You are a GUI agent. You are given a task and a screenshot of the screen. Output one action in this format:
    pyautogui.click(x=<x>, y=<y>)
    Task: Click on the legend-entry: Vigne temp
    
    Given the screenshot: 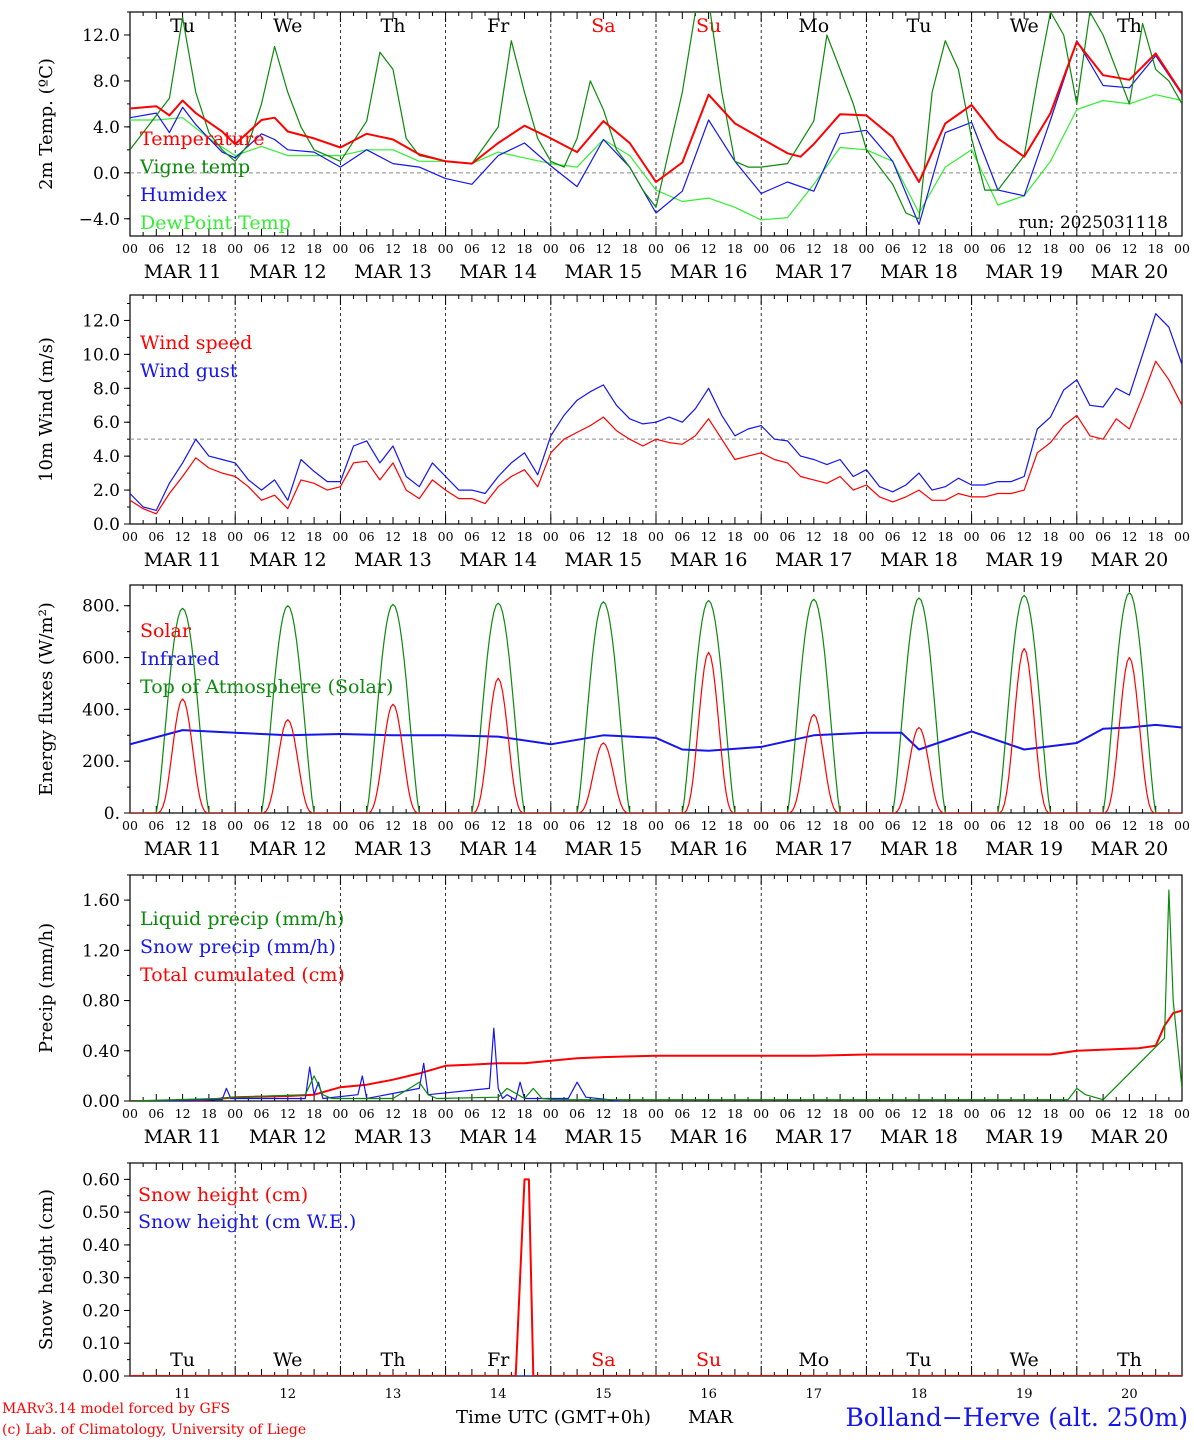 What is the action you would take?
    pyautogui.click(x=194, y=167)
    